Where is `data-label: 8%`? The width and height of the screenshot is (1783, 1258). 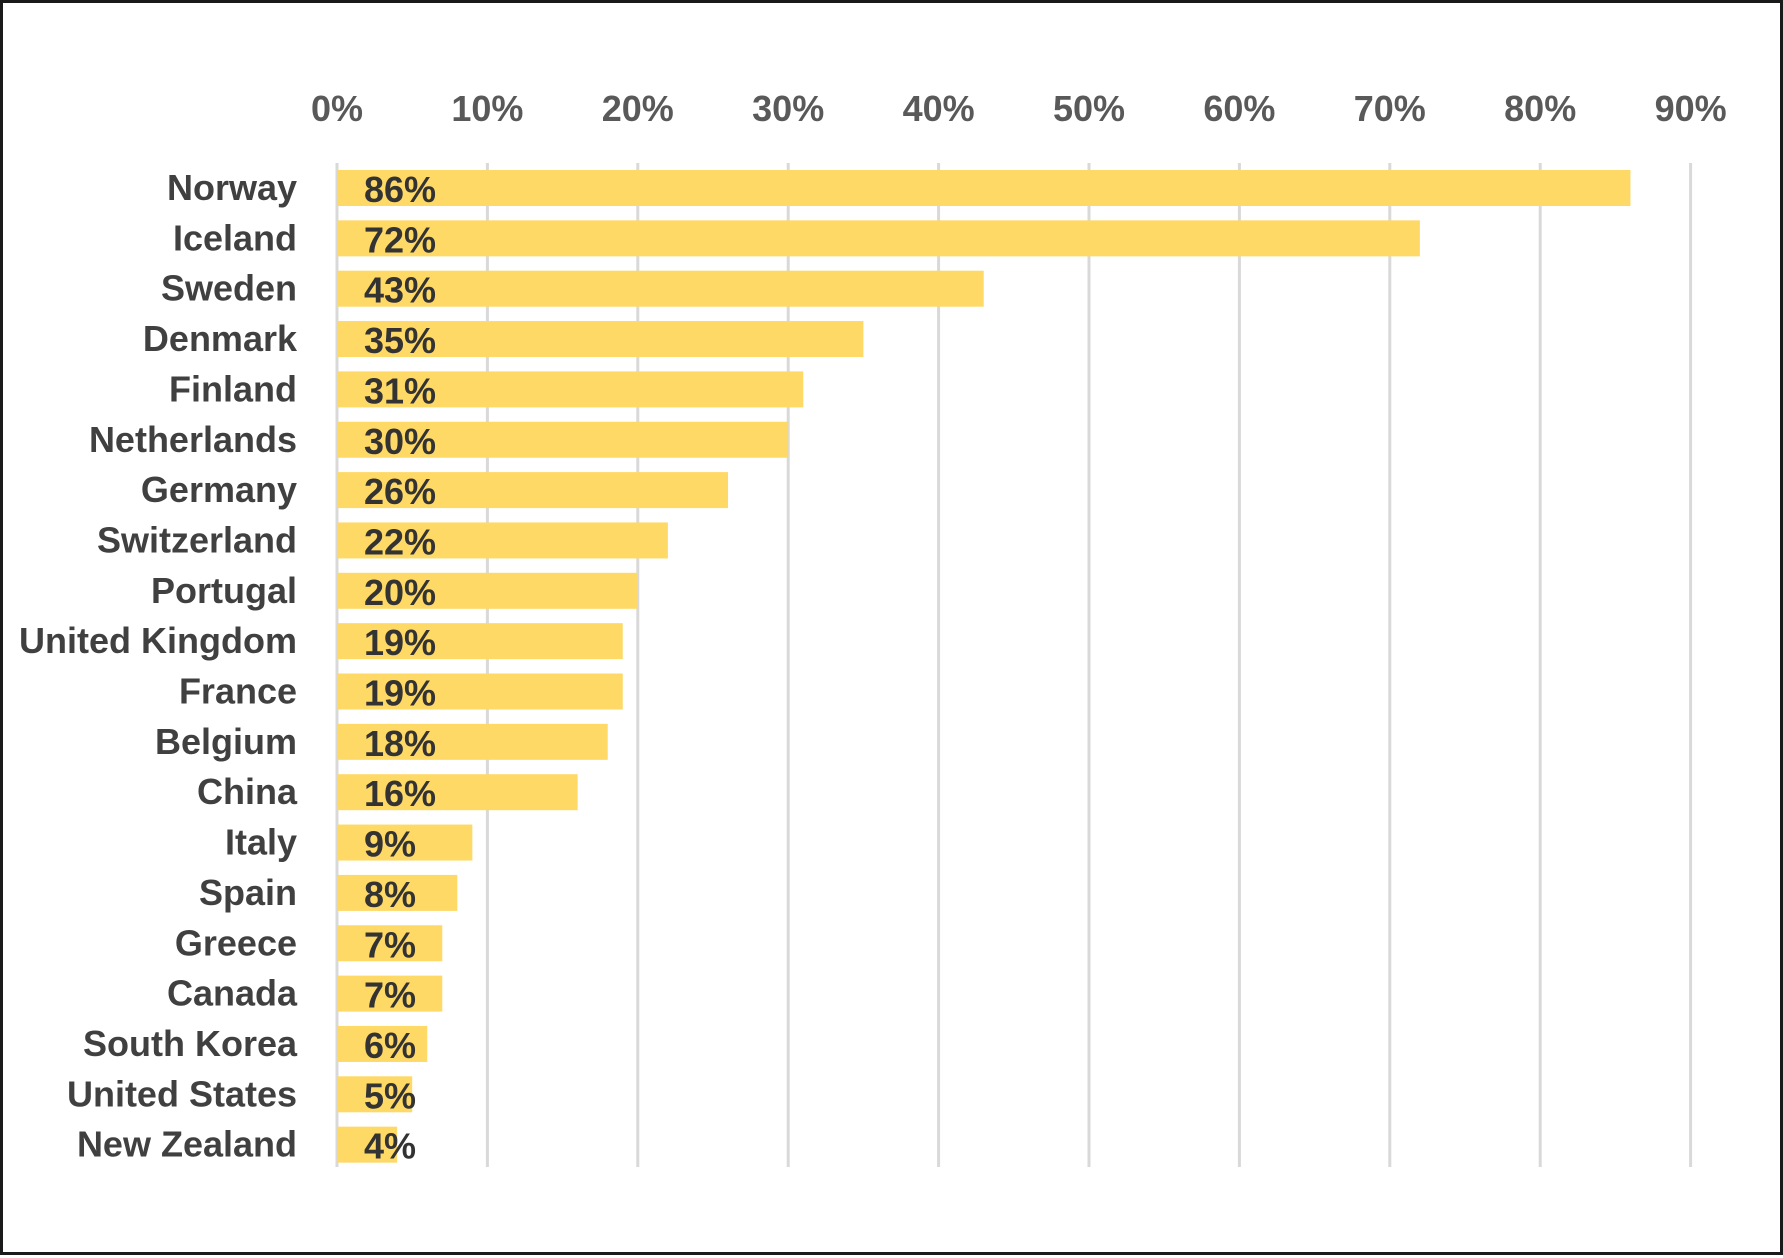
data-label: 8% is located at coordinates (390, 894).